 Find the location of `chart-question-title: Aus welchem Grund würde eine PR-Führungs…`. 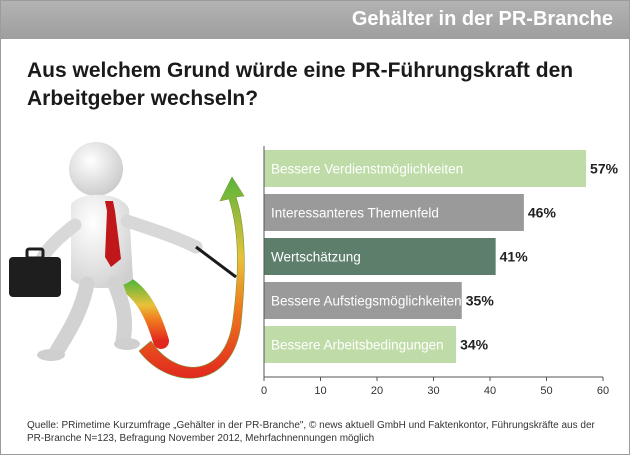

chart-question-title: Aus welchem Grund würde eine PR-Führungs… is located at coordinates (300, 84).